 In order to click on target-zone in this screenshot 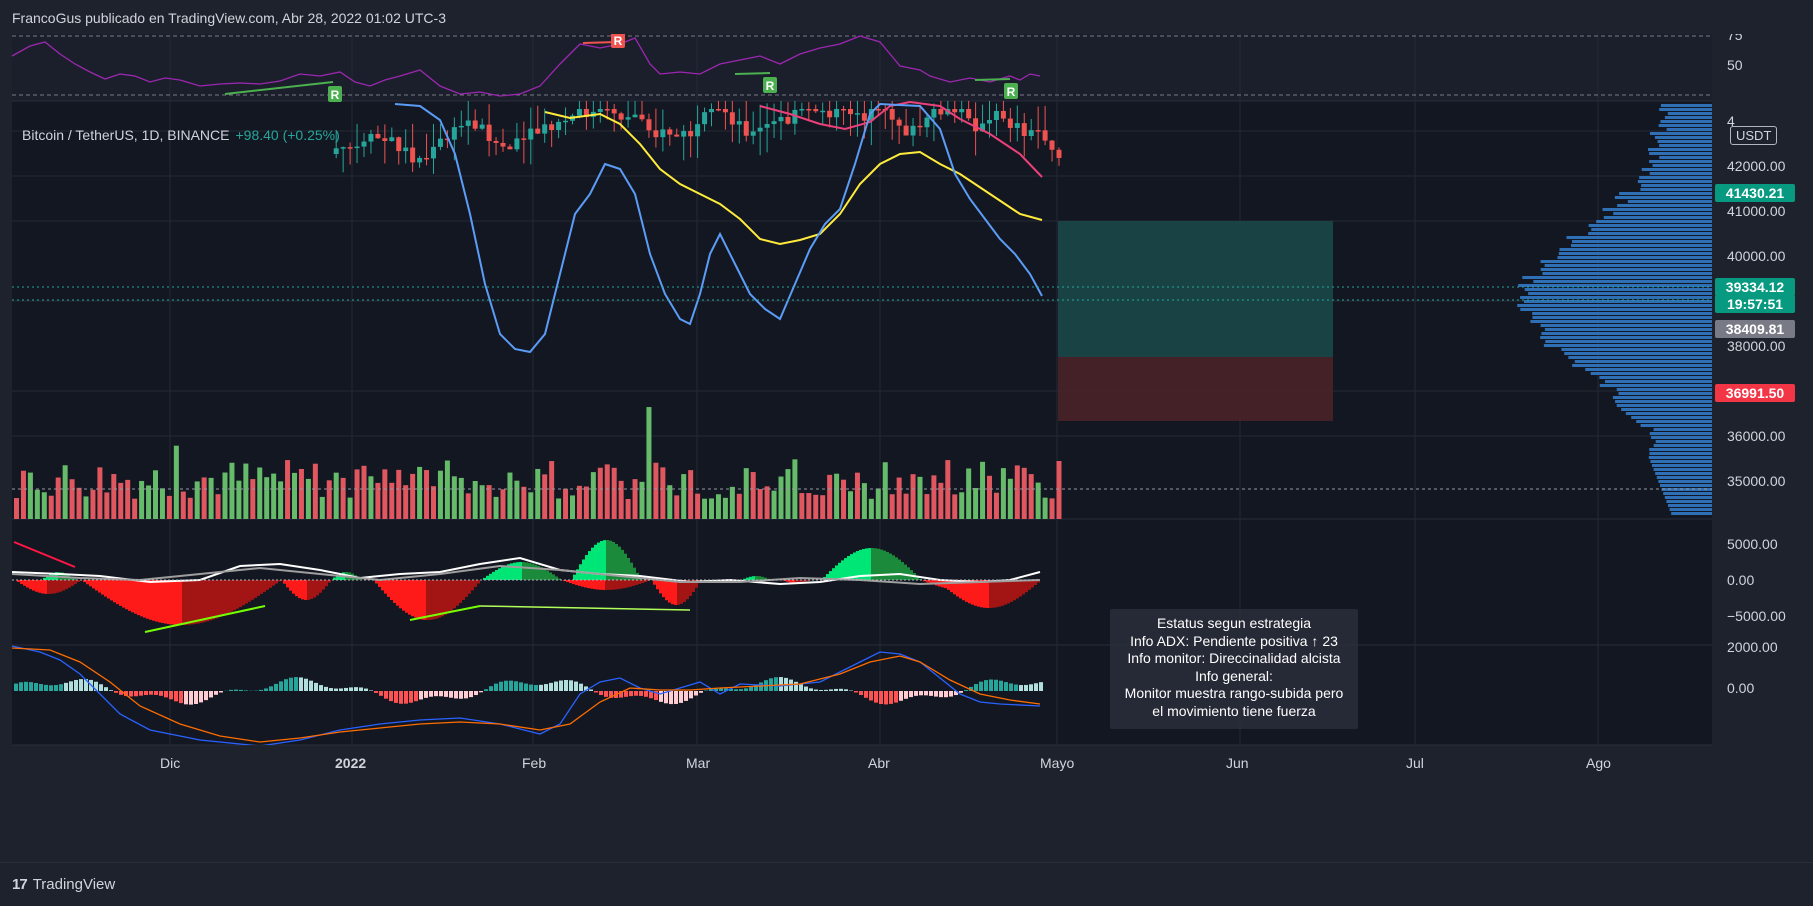, I will do `click(1195, 289)`.